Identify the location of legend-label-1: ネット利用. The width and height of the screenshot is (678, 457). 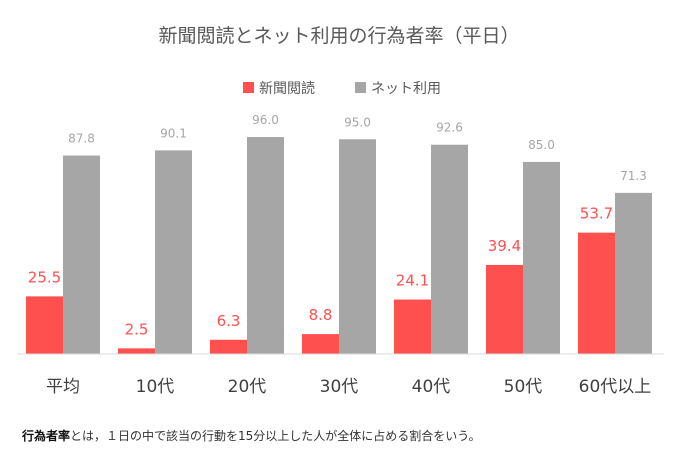
(406, 89).